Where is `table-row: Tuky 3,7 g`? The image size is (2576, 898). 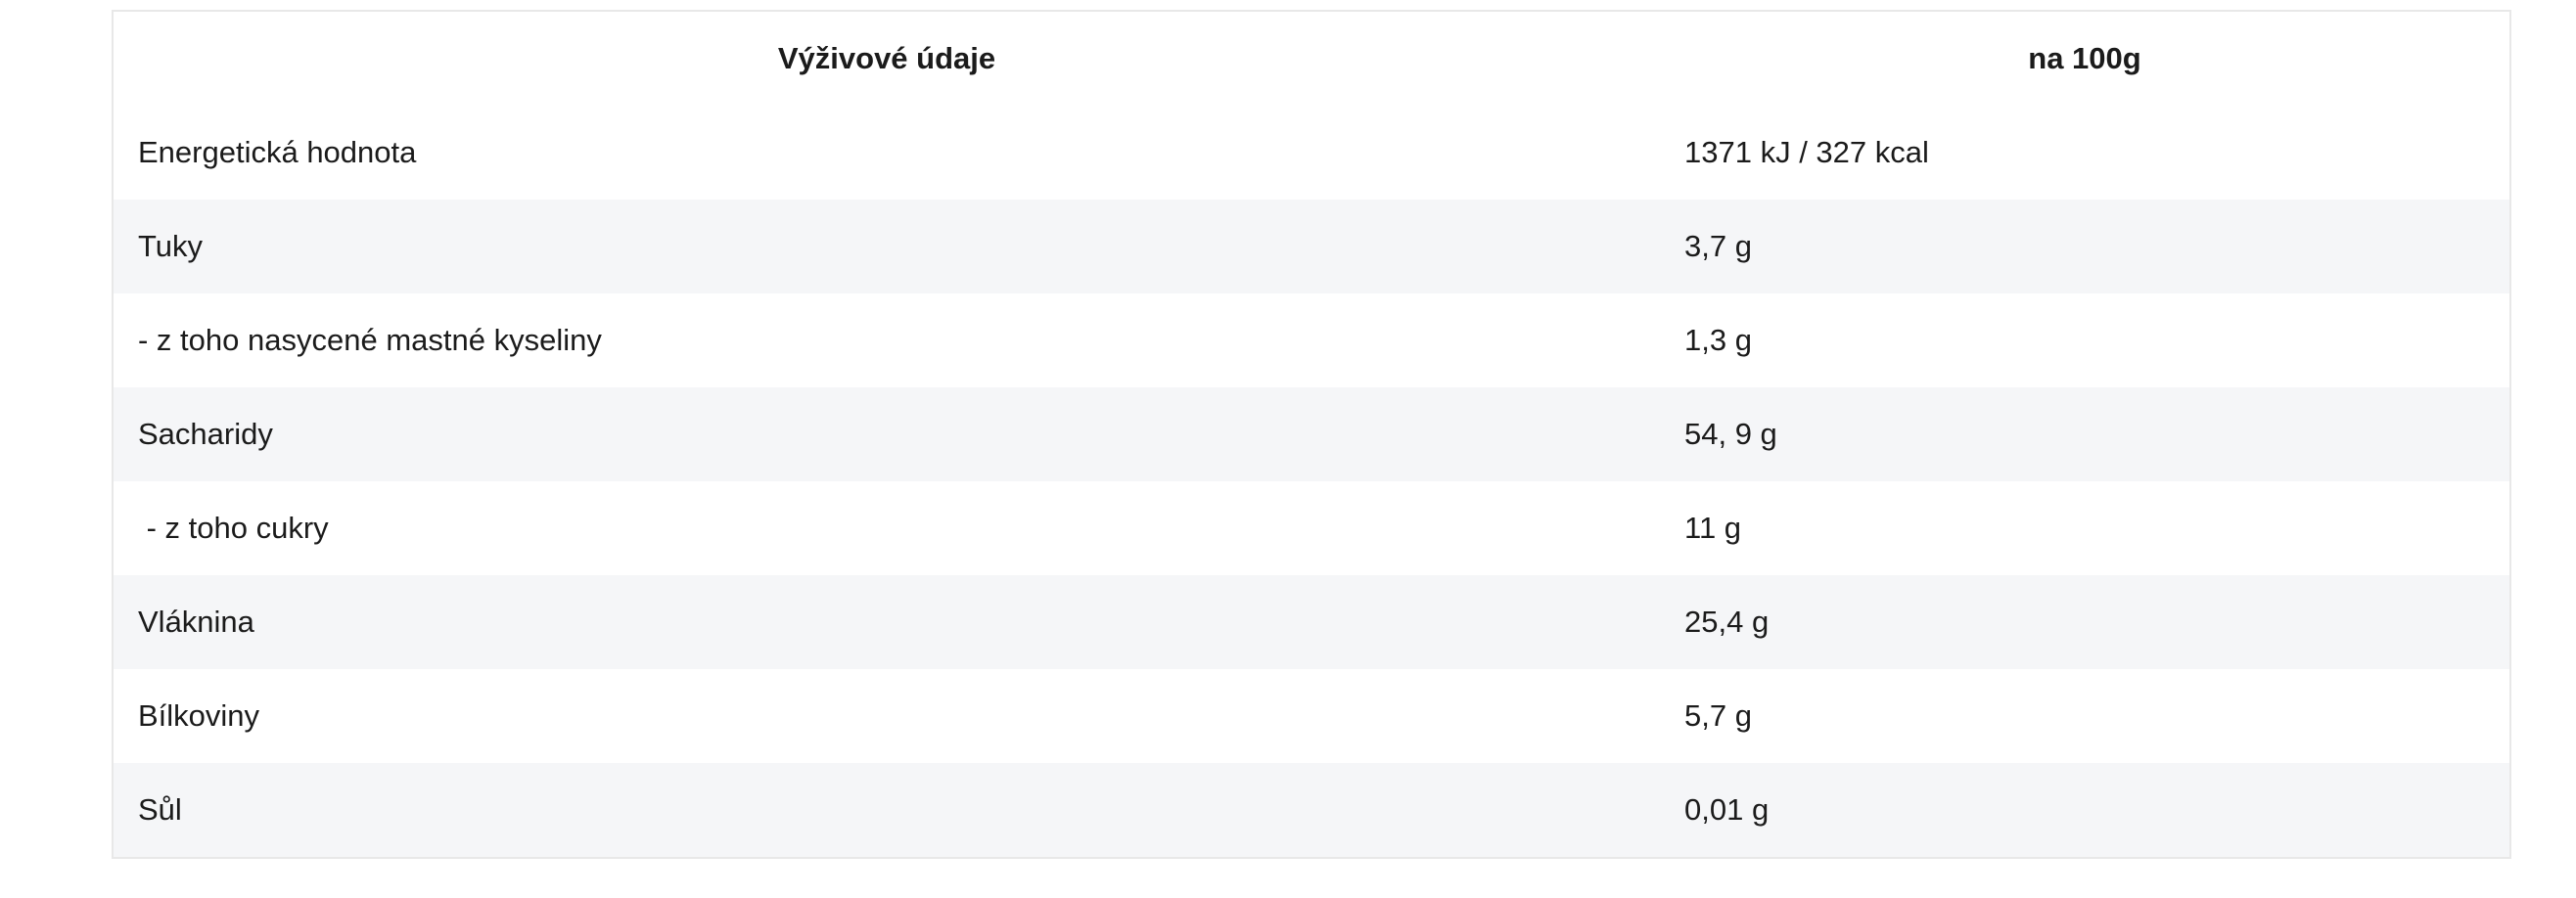 table-row: Tuky 3,7 g is located at coordinates (1311, 247).